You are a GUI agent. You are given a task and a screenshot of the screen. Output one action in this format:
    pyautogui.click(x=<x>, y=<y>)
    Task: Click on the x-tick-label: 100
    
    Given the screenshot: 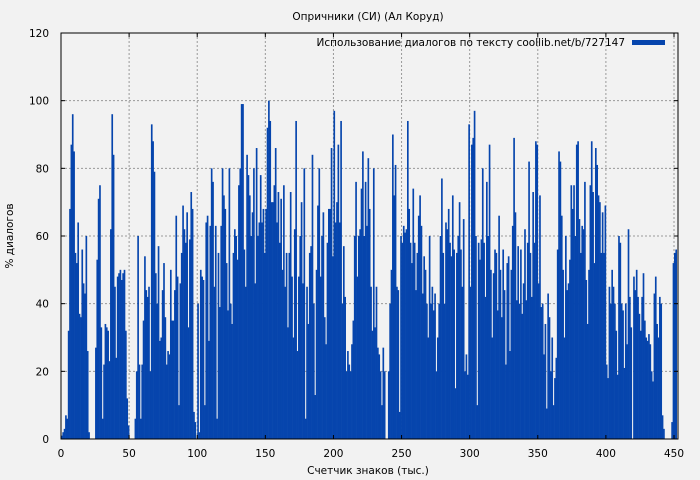 What is the action you would take?
    pyautogui.click(x=197, y=454)
    